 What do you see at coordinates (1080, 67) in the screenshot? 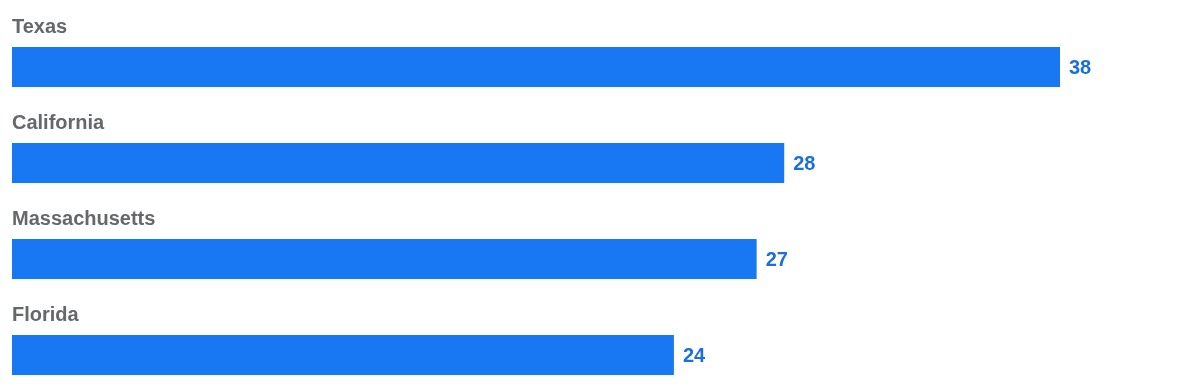
I see `data-label: 38` at bounding box center [1080, 67].